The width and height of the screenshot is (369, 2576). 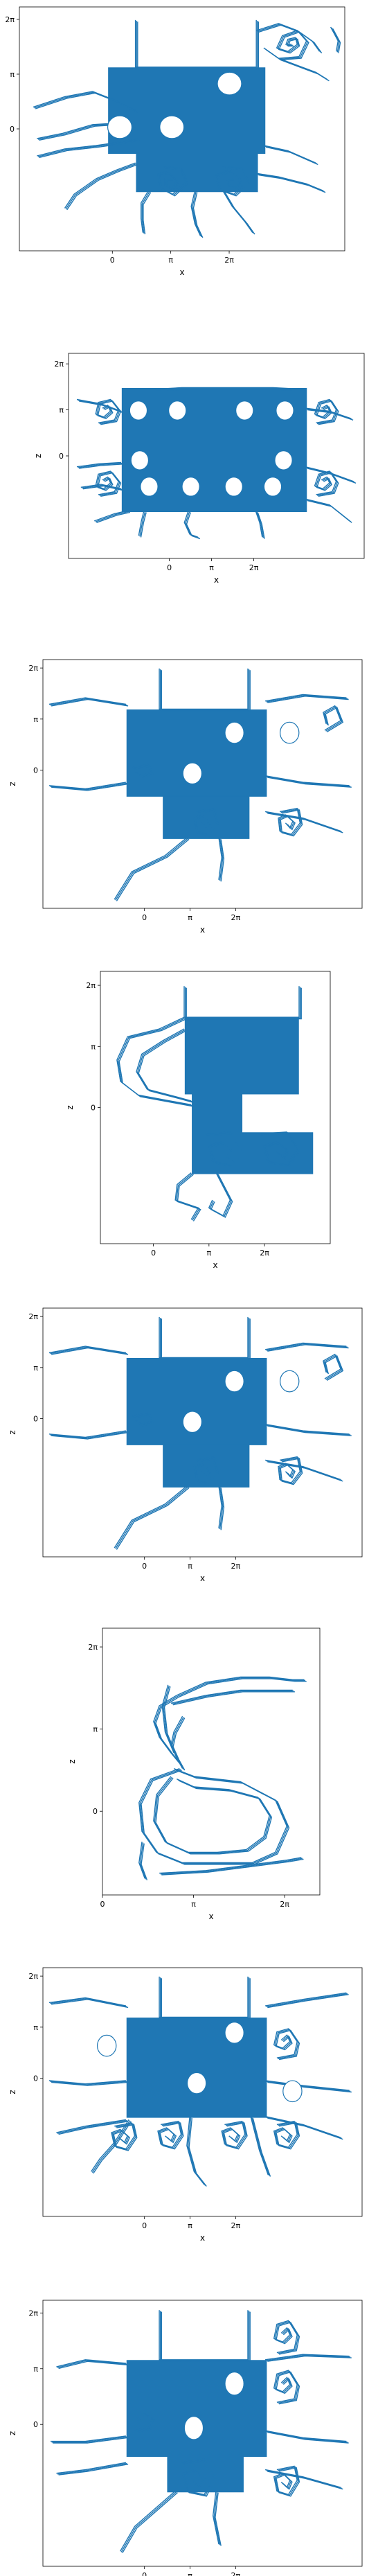 I want to click on subplot-3: 0 π 2π 0 π 2π x z, so click(x=185, y=797).